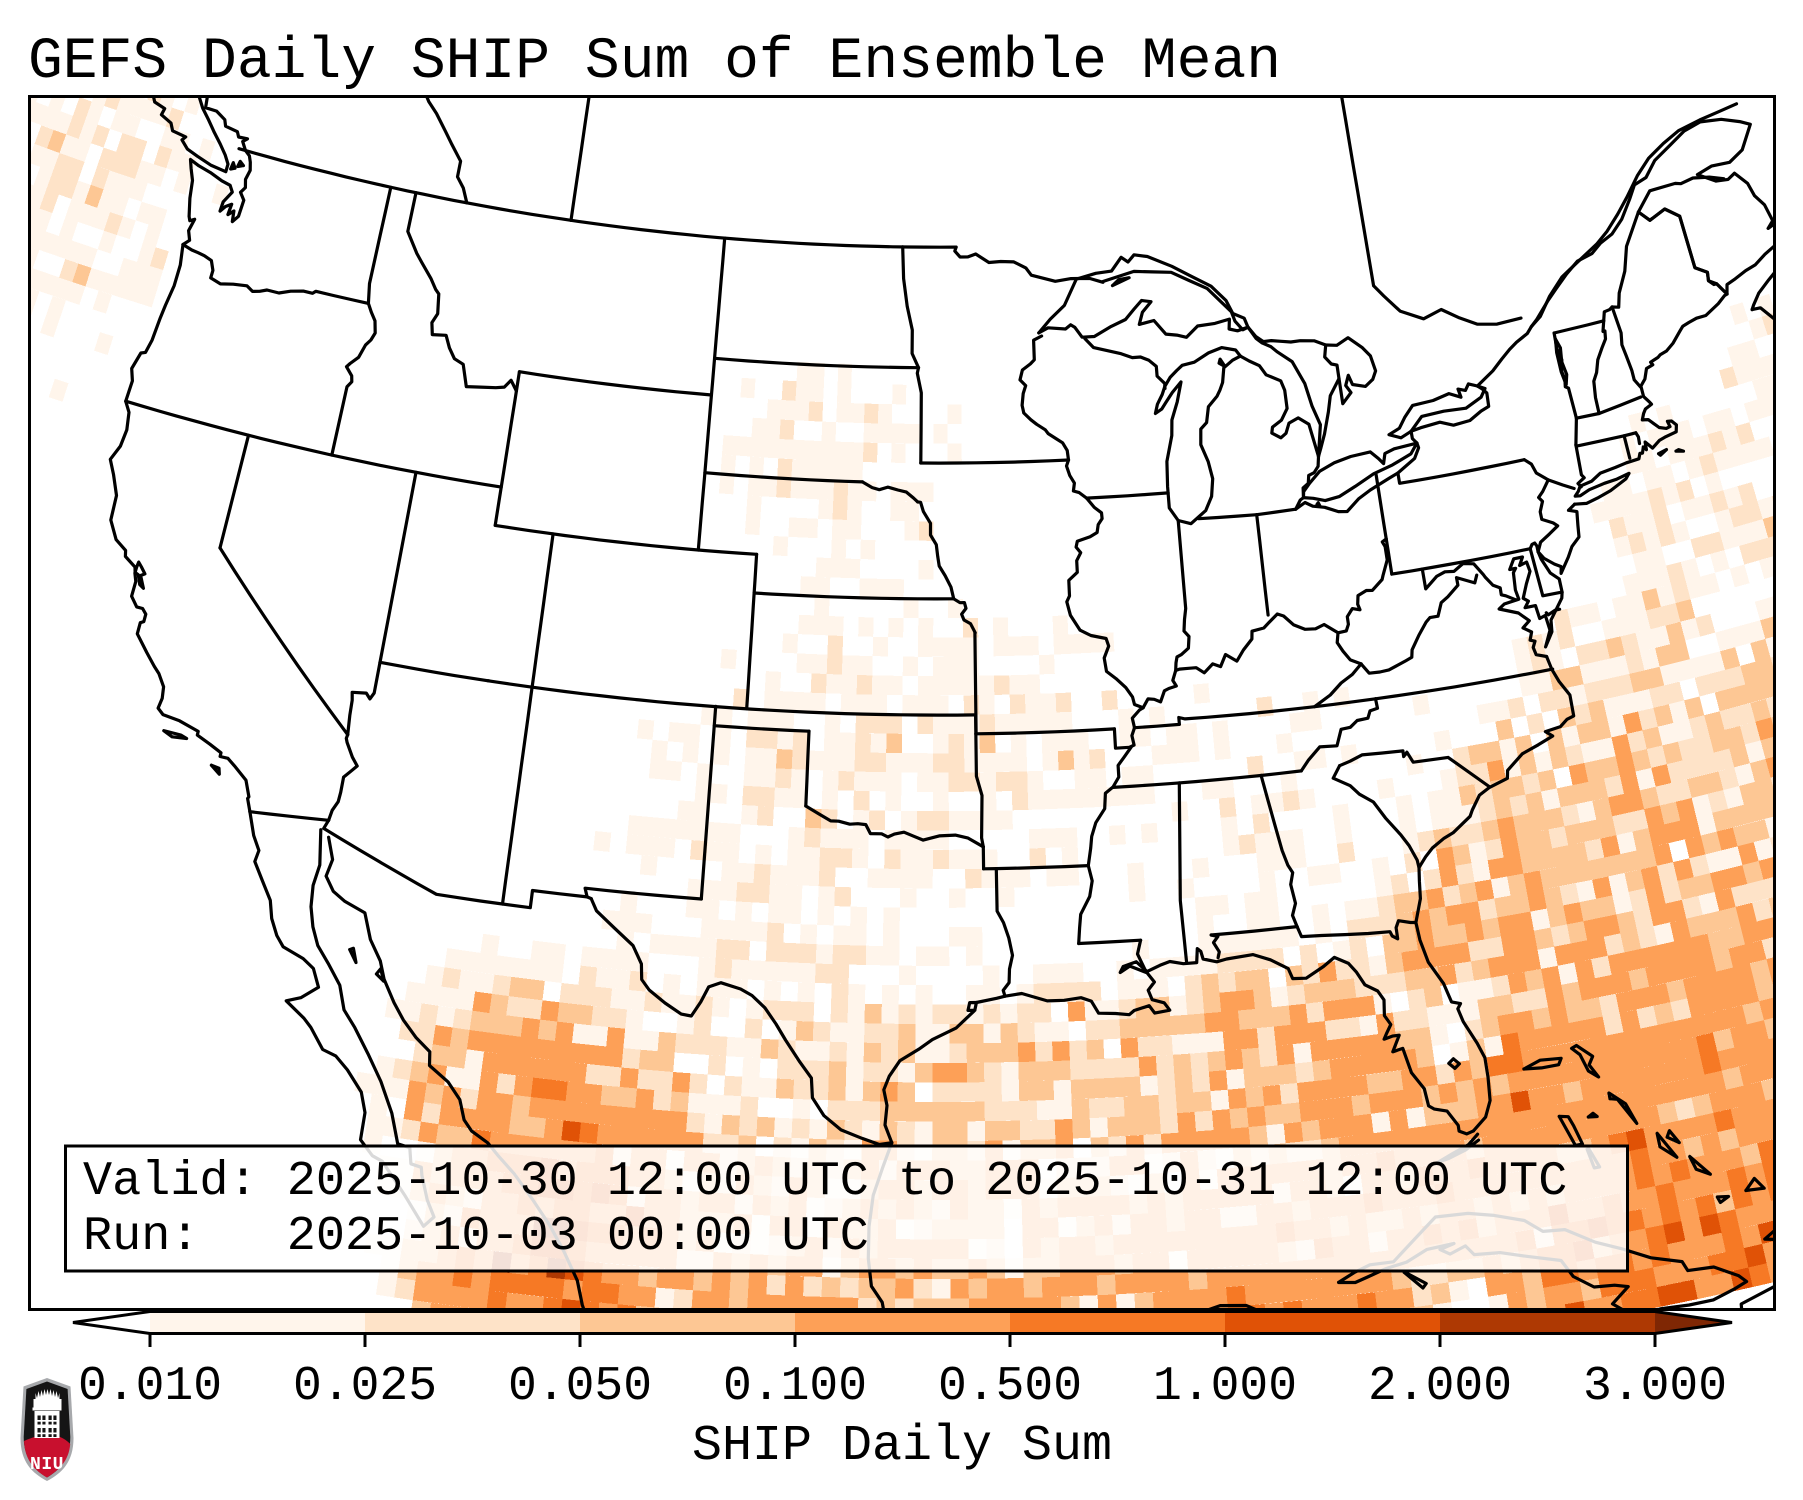 The height and width of the screenshot is (1500, 1803). What do you see at coordinates (1440, 1387) in the screenshot?
I see `svg-text: 2.000` at bounding box center [1440, 1387].